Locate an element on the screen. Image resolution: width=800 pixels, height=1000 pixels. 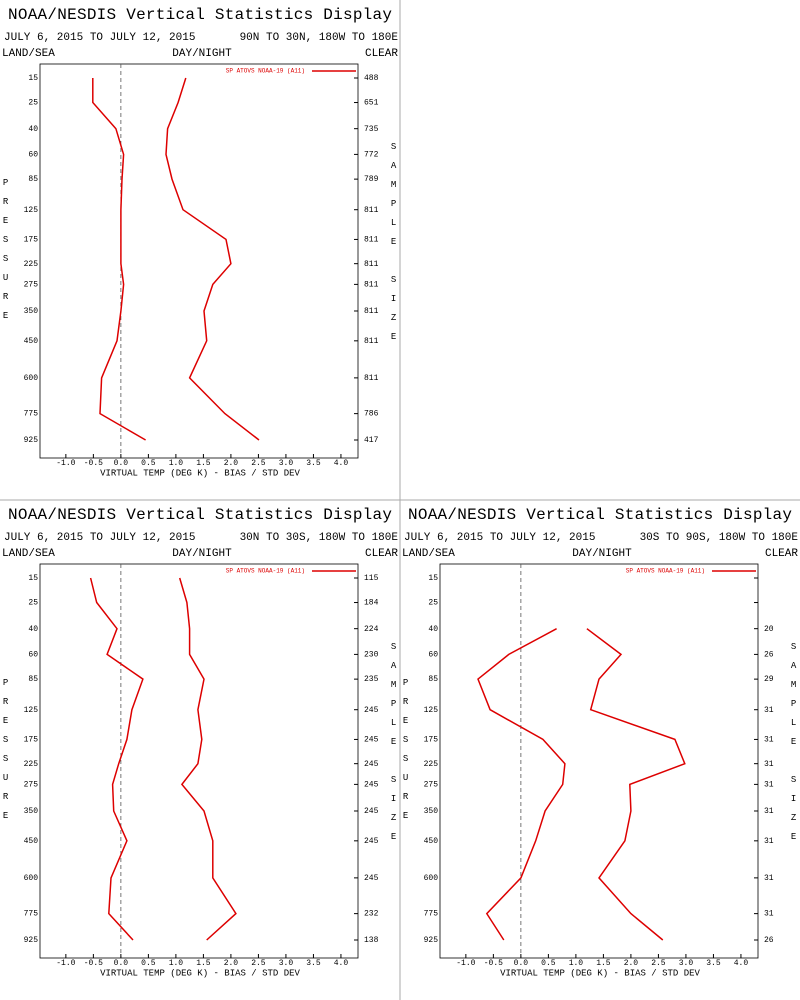
sample-size-label: 230 is located at coordinates (371, 655).